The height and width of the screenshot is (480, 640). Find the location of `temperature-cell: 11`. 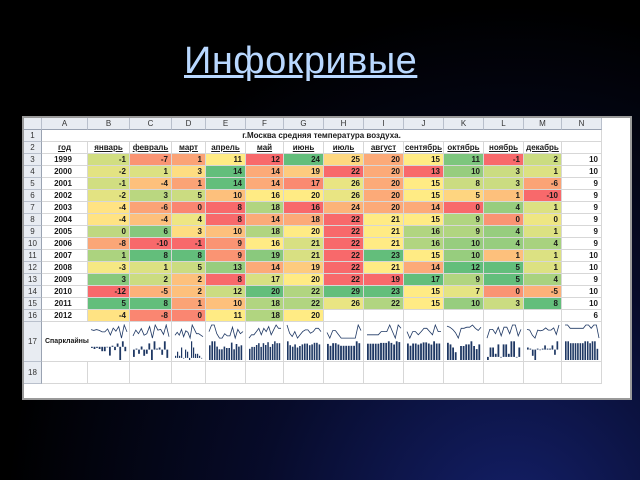

temperature-cell: 11 is located at coordinates (226, 316).